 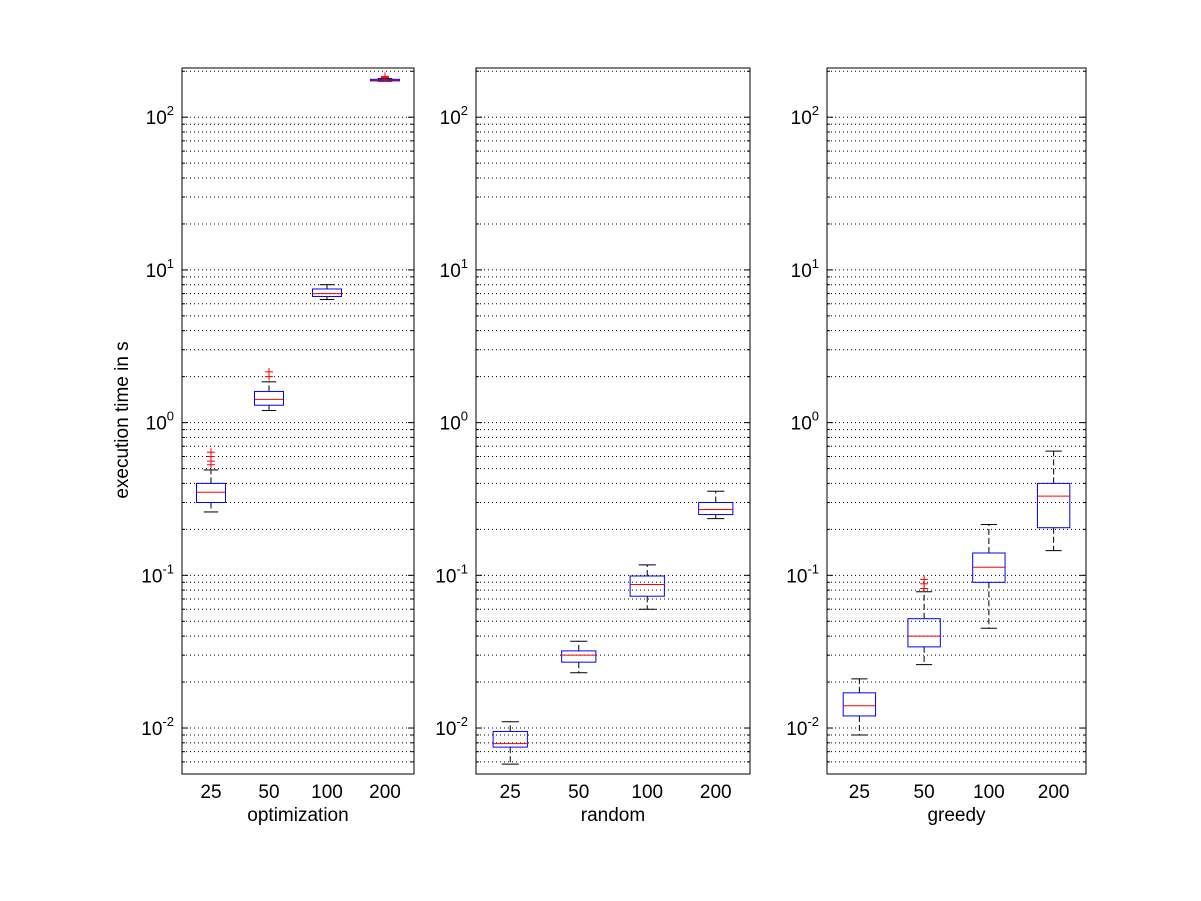 I want to click on x-axis-label: random, so click(x=613, y=815).